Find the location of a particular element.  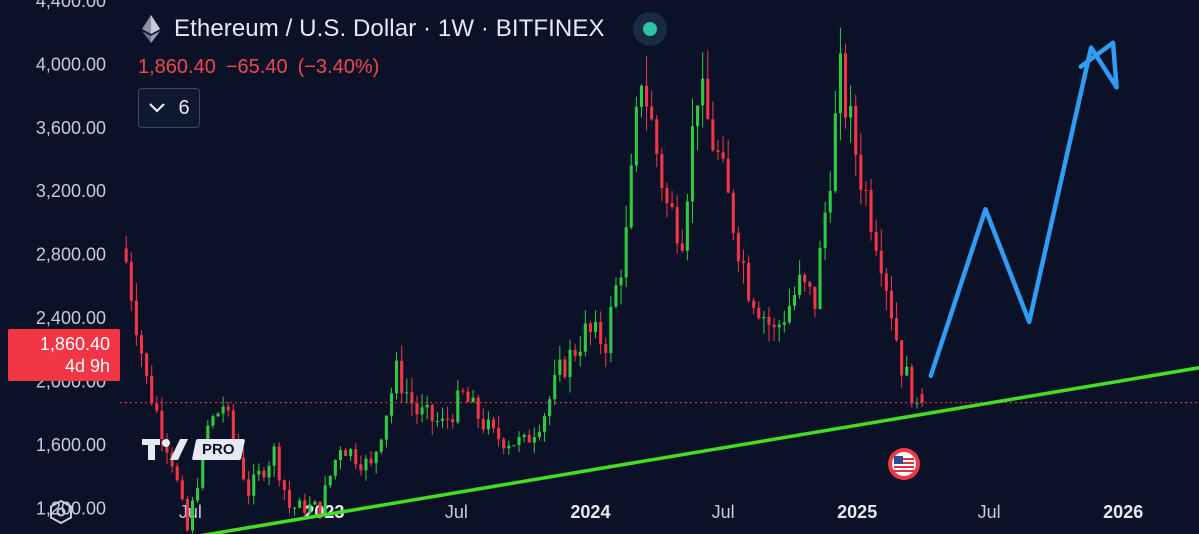

y-tick-label: 4,400.00 is located at coordinates (71, 5).